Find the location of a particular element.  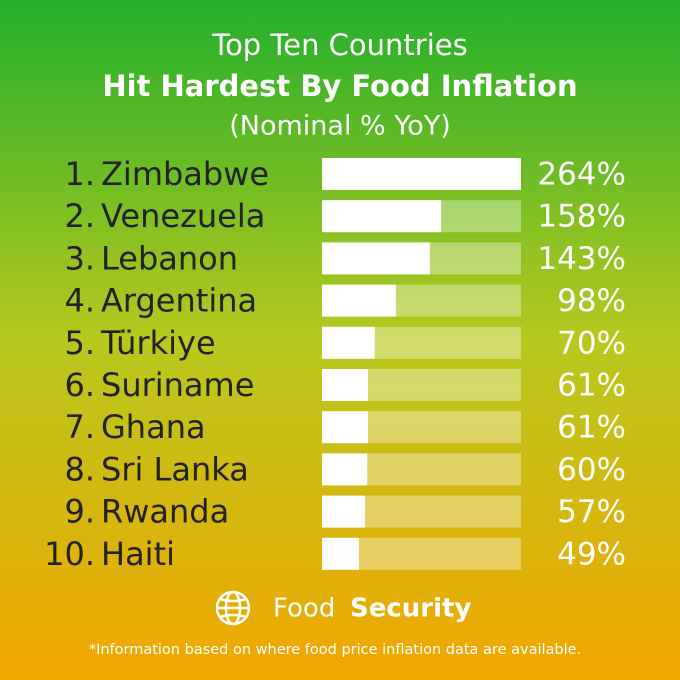

category-label: Sri Lanka is located at coordinates (175, 469).